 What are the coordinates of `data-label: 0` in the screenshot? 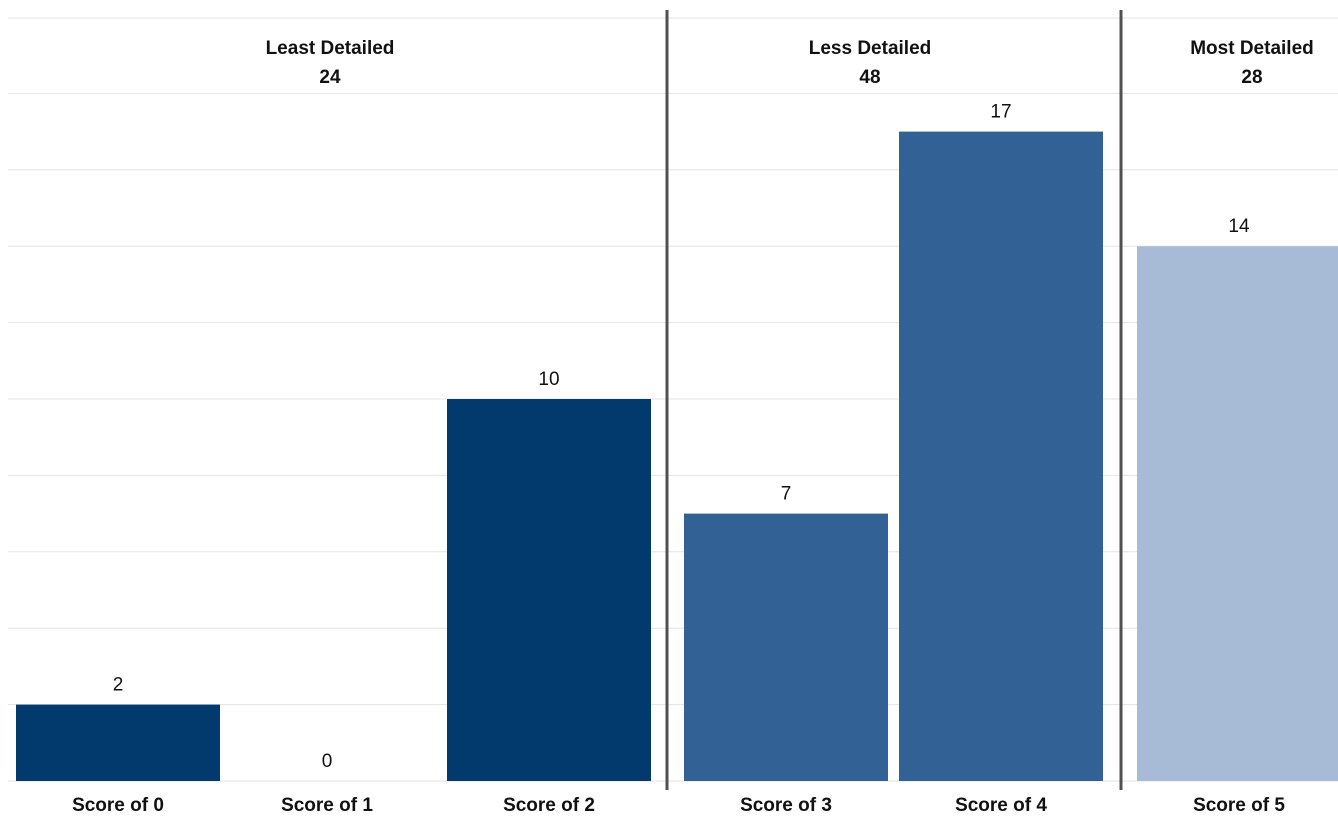 It's located at (327, 761).